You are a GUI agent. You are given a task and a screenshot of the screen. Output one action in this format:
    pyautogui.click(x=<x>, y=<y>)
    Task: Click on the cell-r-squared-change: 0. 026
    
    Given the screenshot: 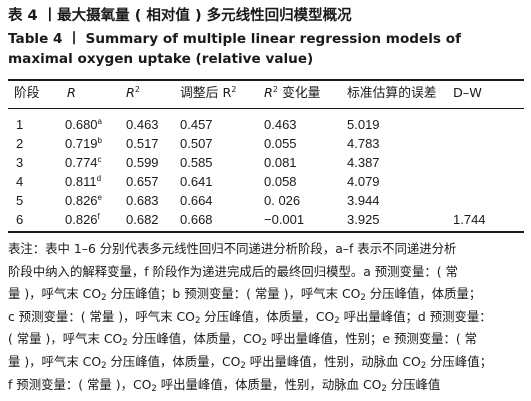 What is the action you would take?
    pyautogui.click(x=282, y=200)
    